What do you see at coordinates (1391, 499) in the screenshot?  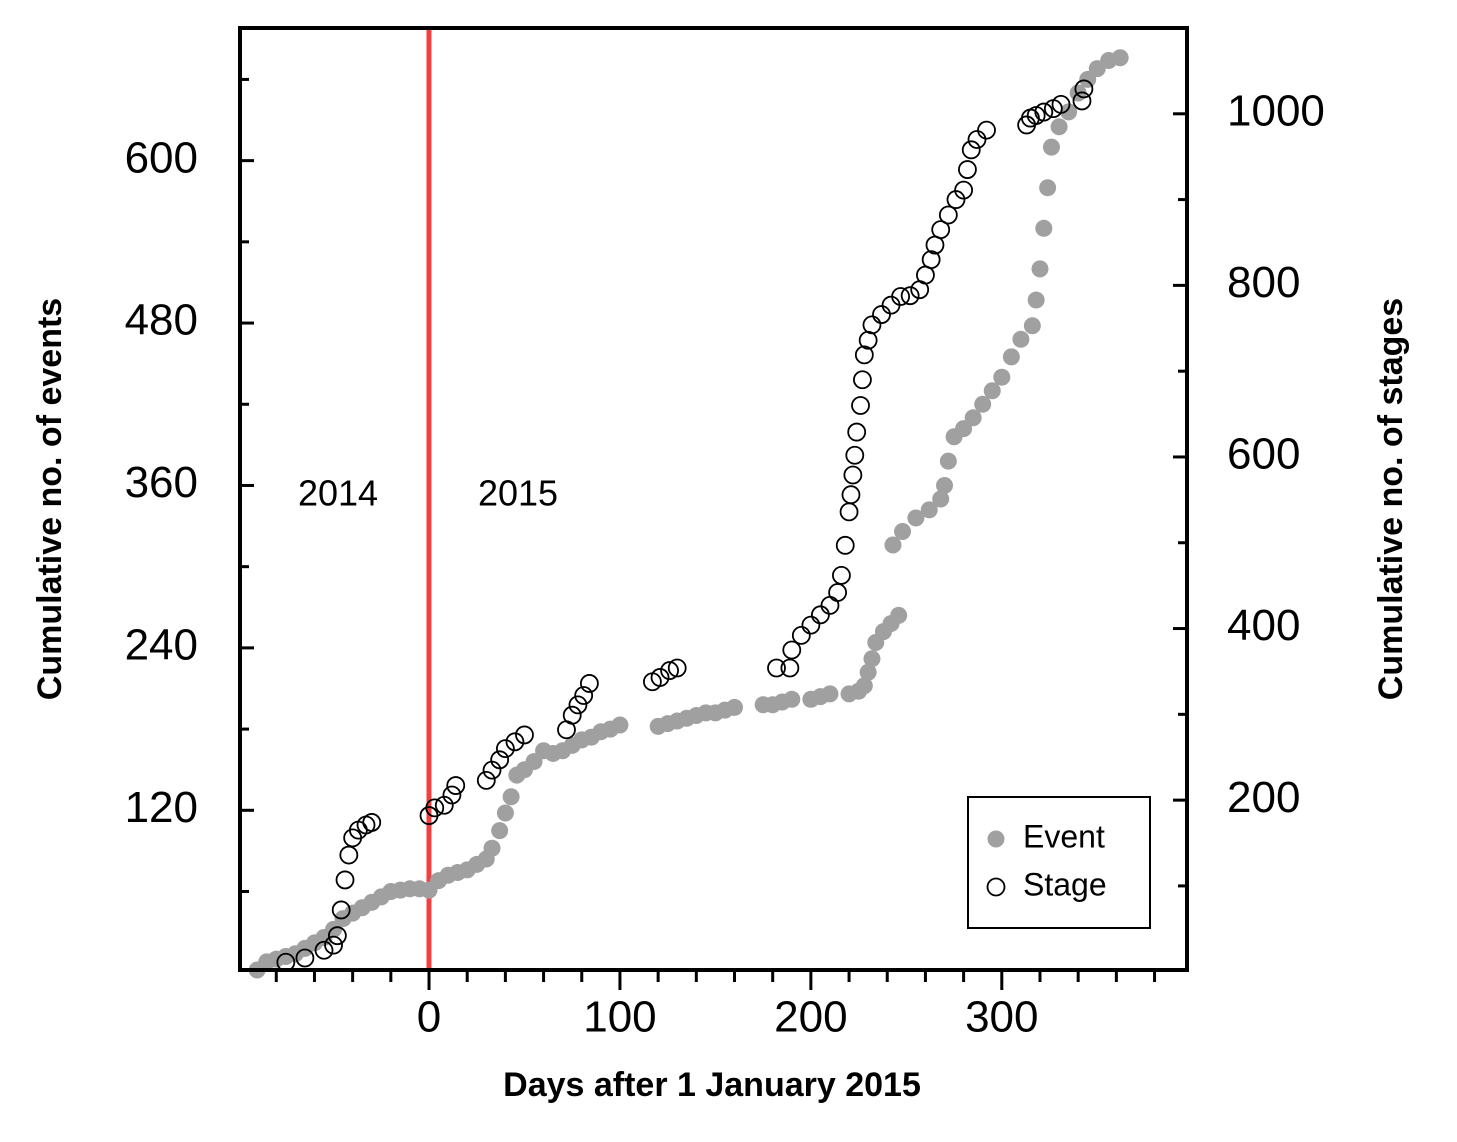 I see `y2-axis-label: Cumulative no. of stages` at bounding box center [1391, 499].